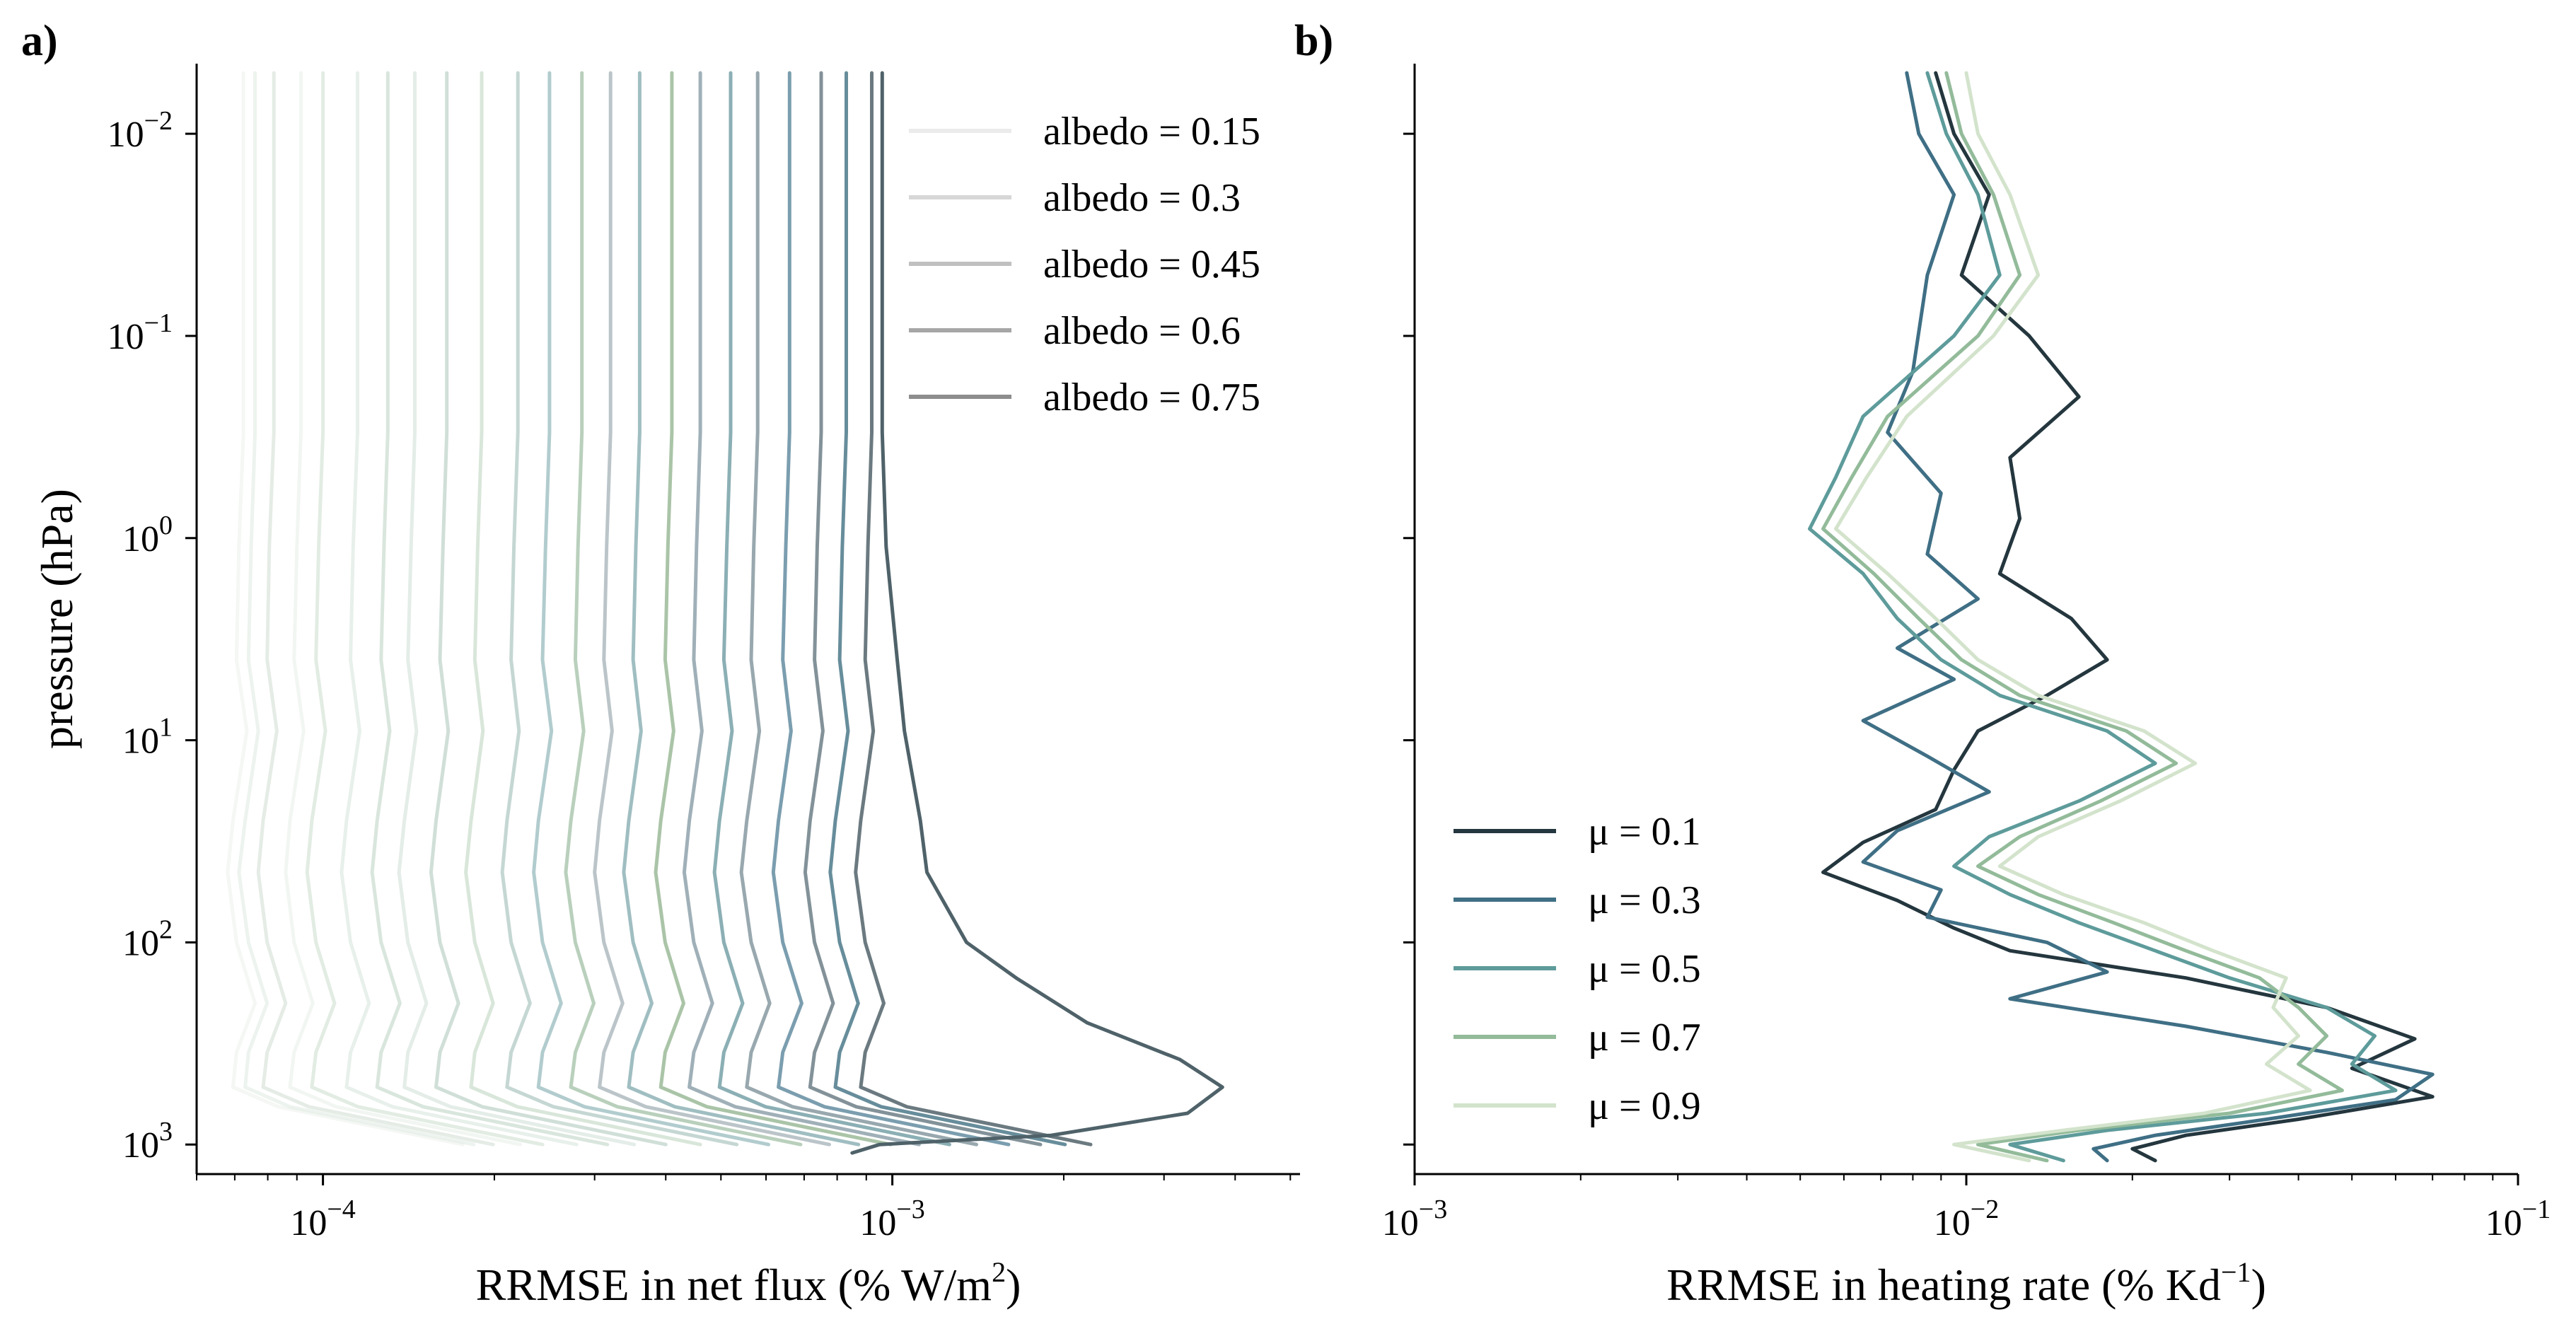 This screenshot has height=1341, width=2576. Describe the element at coordinates (57, 619) in the screenshot. I see `panel-a-y-axis-title: pressure (hPa)` at that location.